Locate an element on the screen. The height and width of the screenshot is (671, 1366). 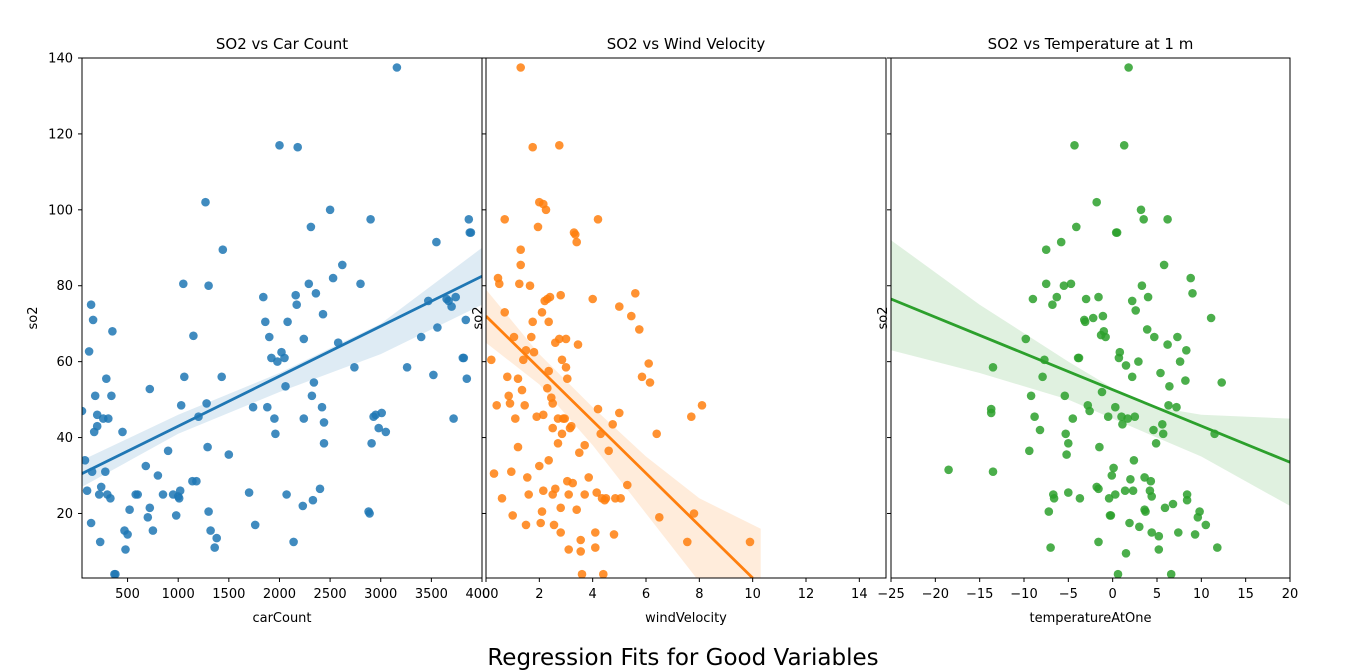
x-tick-label: 4 is located at coordinates (593, 594).